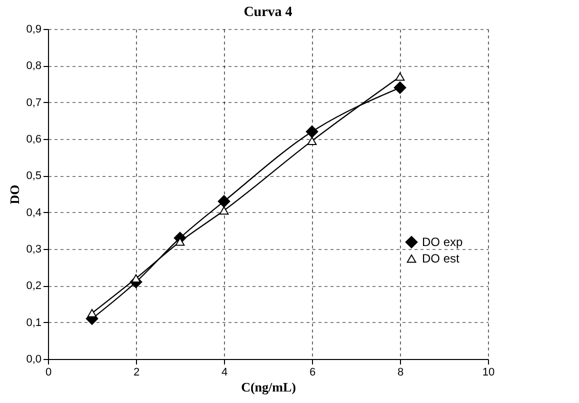  Describe the element at coordinates (34, 212) in the screenshot. I see `y-tick-label: 0,4` at that location.